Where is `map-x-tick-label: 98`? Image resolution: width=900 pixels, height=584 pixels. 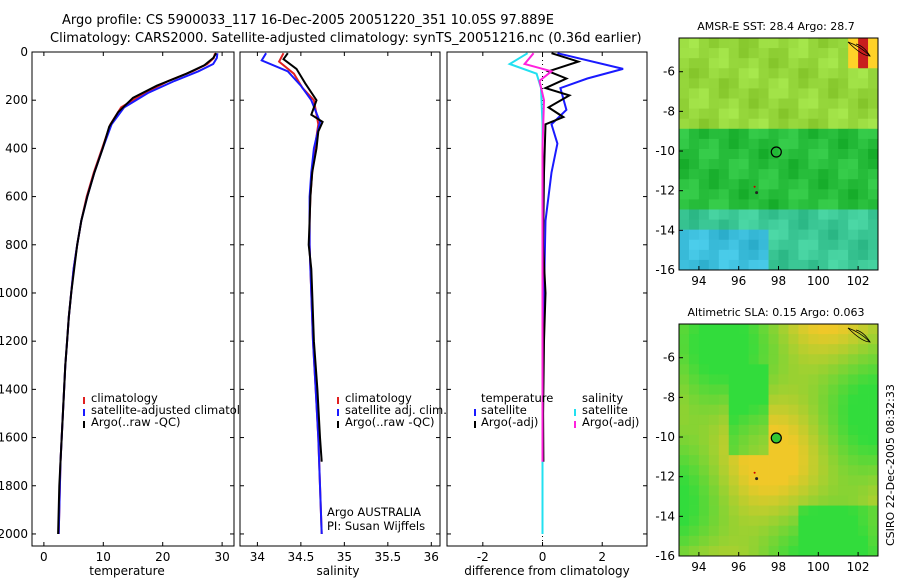
map-x-tick-label: 98 is located at coordinates (778, 281).